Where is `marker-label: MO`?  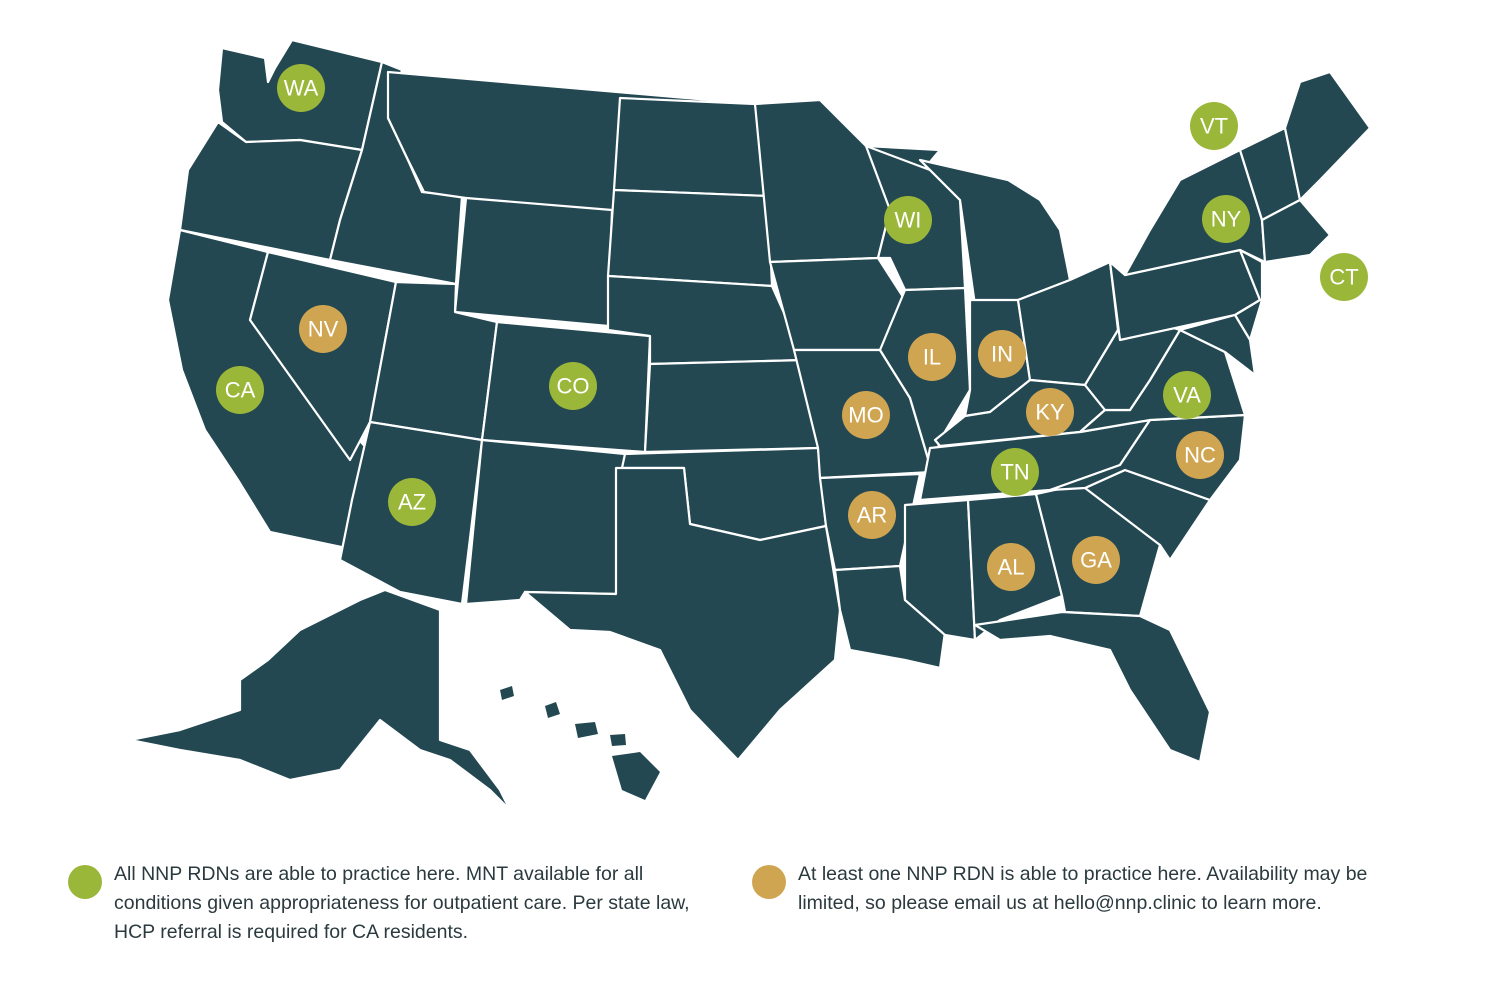
marker-label: MO is located at coordinates (865, 415).